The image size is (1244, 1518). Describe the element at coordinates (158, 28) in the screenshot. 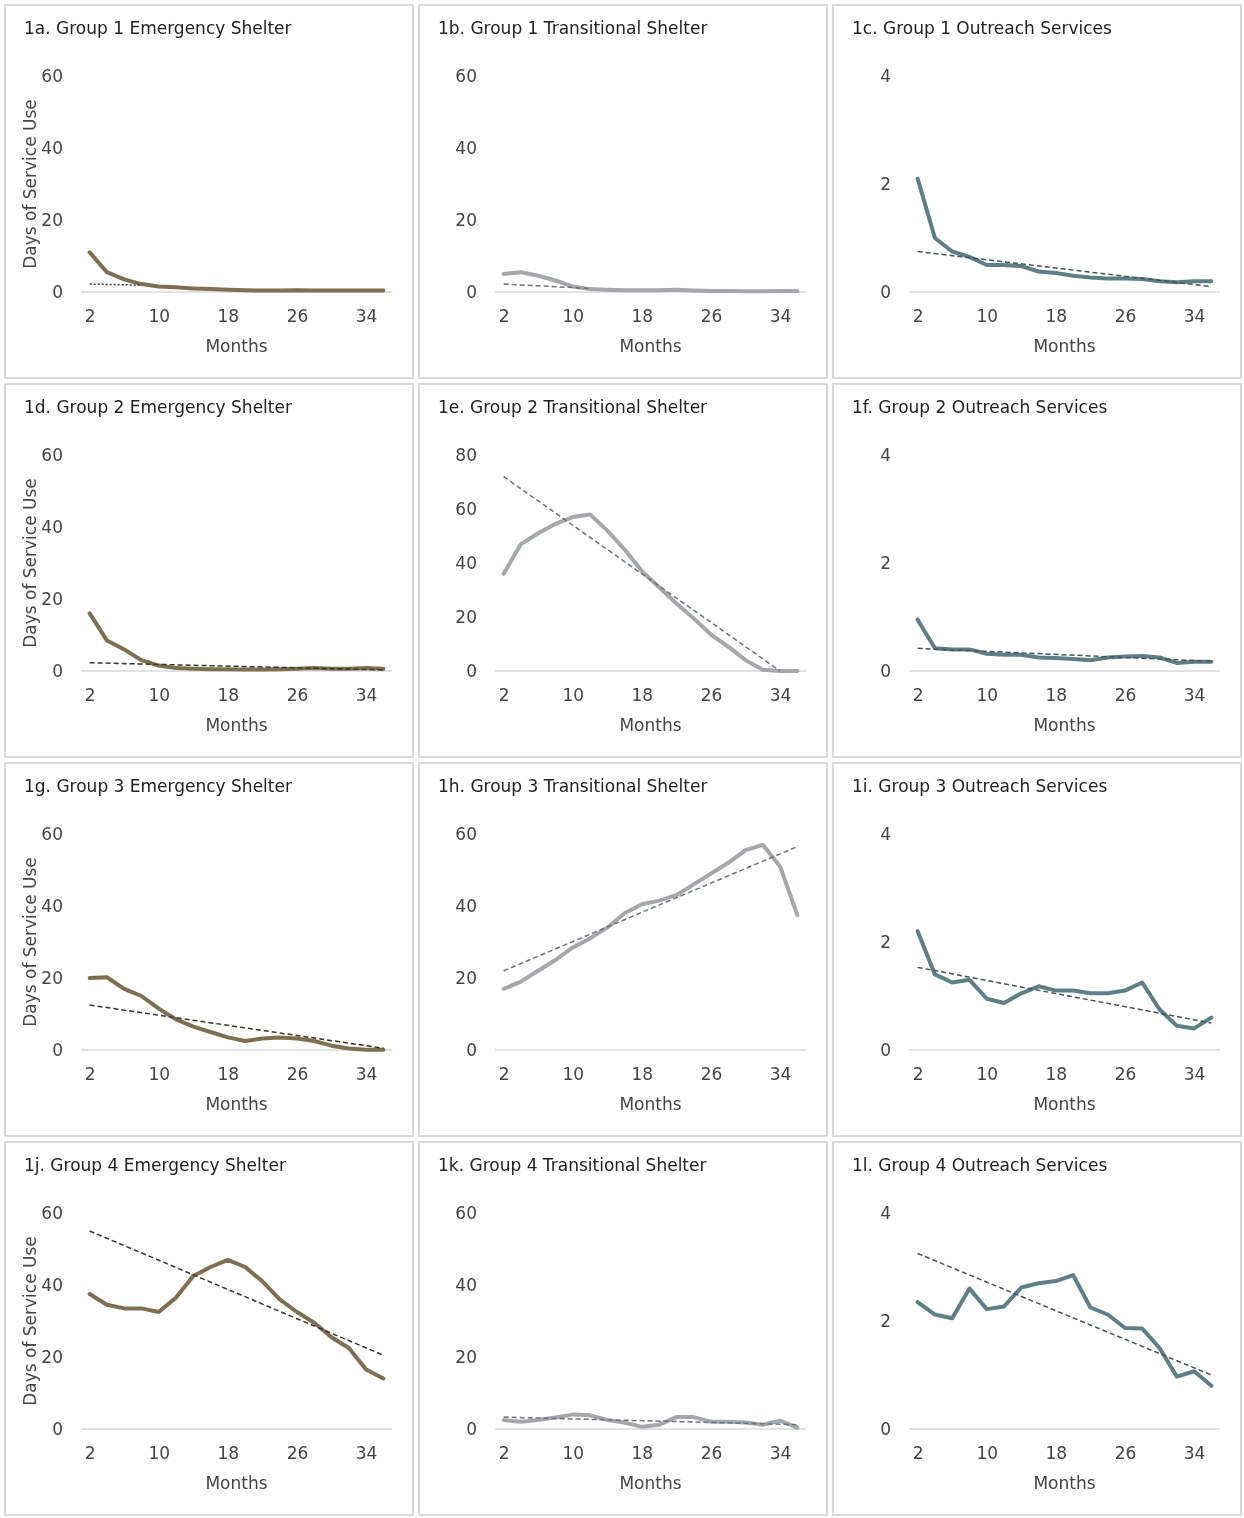

I see `chart-title: 1a. Group 1 Emergency Shelter` at that location.